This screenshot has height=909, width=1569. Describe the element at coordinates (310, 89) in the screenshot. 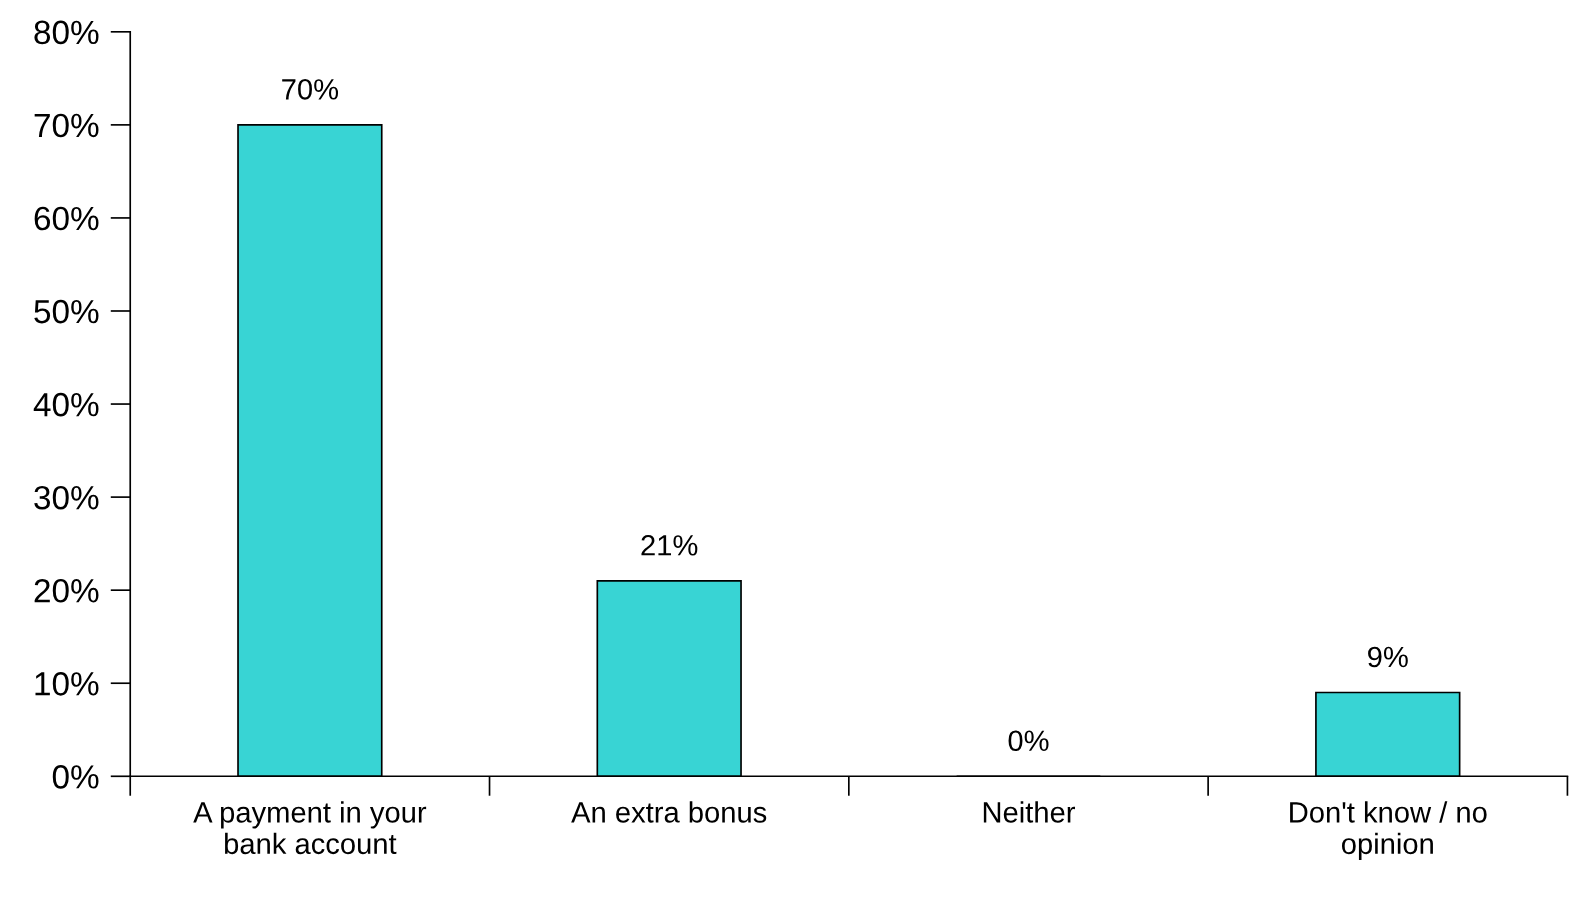

I see `data-label: 70%` at that location.